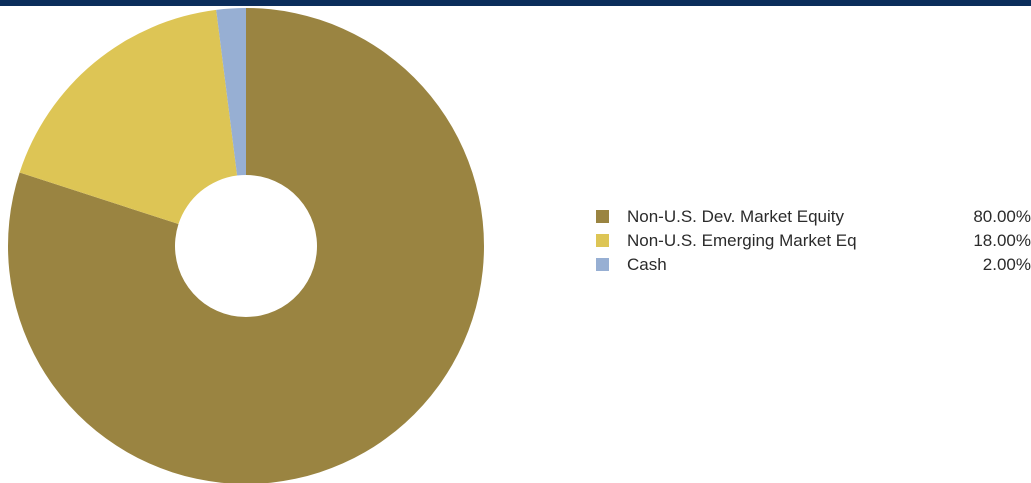 The width and height of the screenshot is (1031, 483). What do you see at coordinates (1006, 264) in the screenshot?
I see `legend-value: 2.00%` at bounding box center [1006, 264].